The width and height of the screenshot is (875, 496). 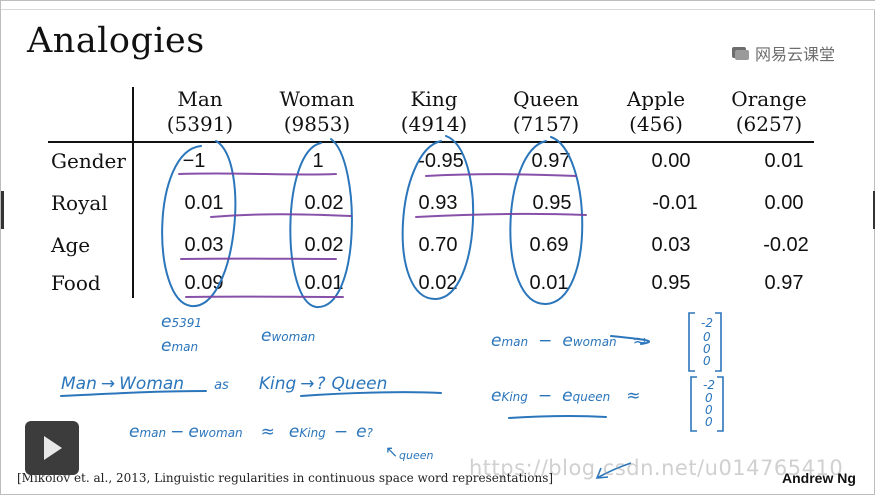 I want to click on svg-text: ewoman, so click(x=288, y=336).